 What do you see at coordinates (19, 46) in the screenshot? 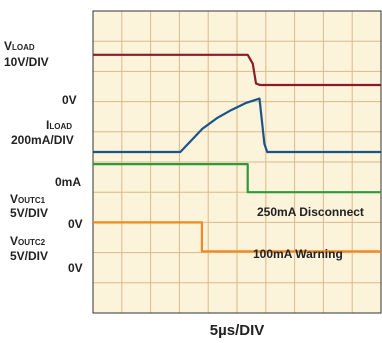
I see `channel-1-name: VLOAD` at bounding box center [19, 46].